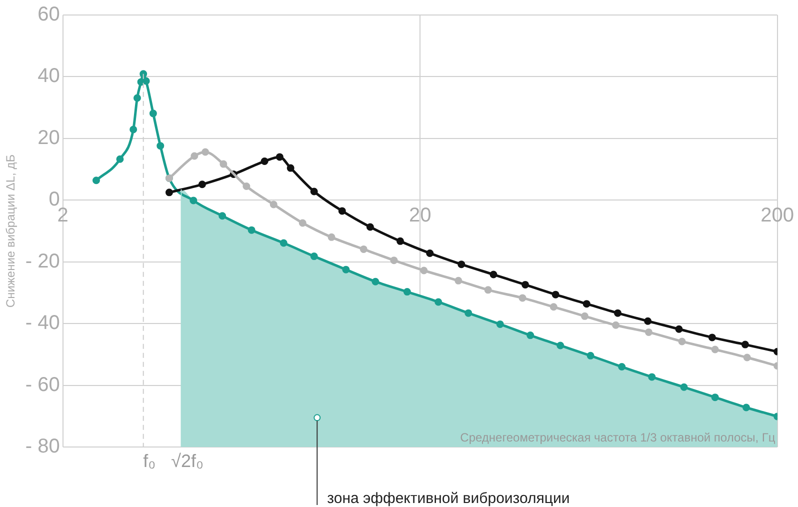  Describe the element at coordinates (420, 215) in the screenshot. I see `x-tick-label: 20` at that location.